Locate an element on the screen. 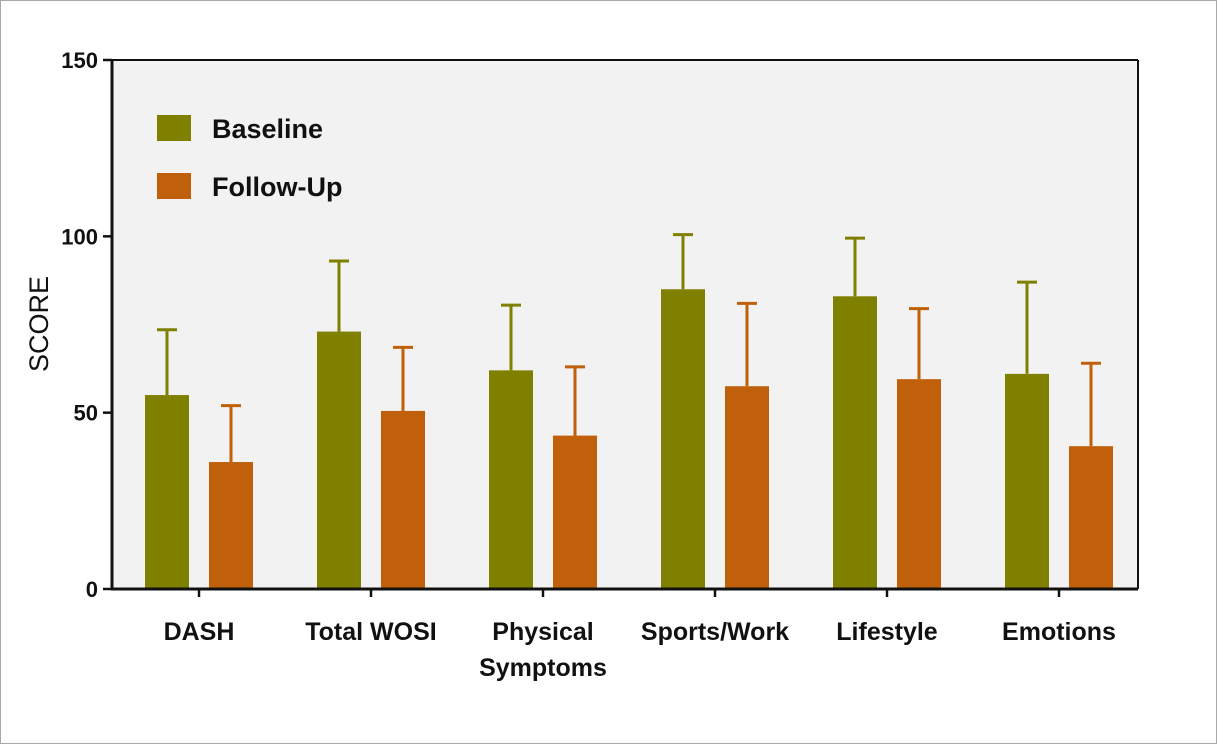 Image resolution: width=1217 pixels, height=744 pixels. x-tick-label: Emotions is located at coordinates (1059, 632).